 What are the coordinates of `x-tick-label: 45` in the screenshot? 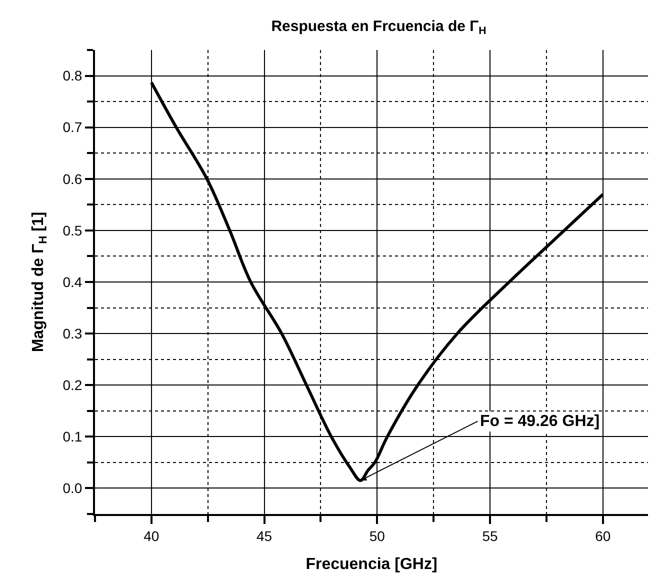 It's located at (264, 536).